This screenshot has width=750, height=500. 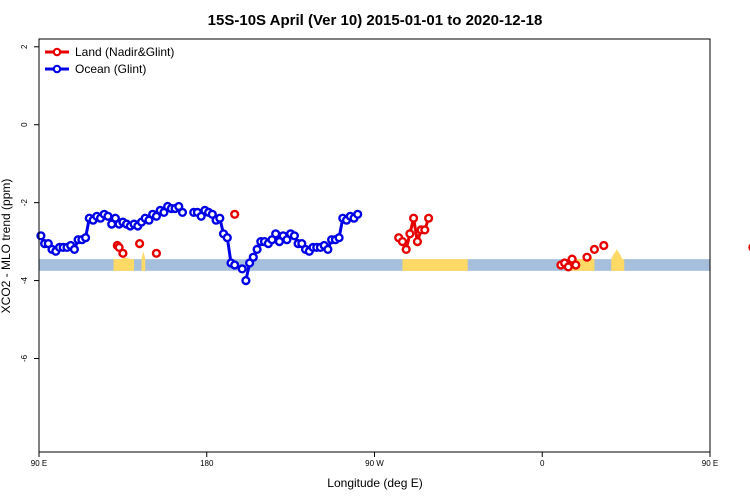 What do you see at coordinates (6, 246) in the screenshot?
I see `y-axis-label: XCO2 - MLO trend (ppm)` at bounding box center [6, 246].